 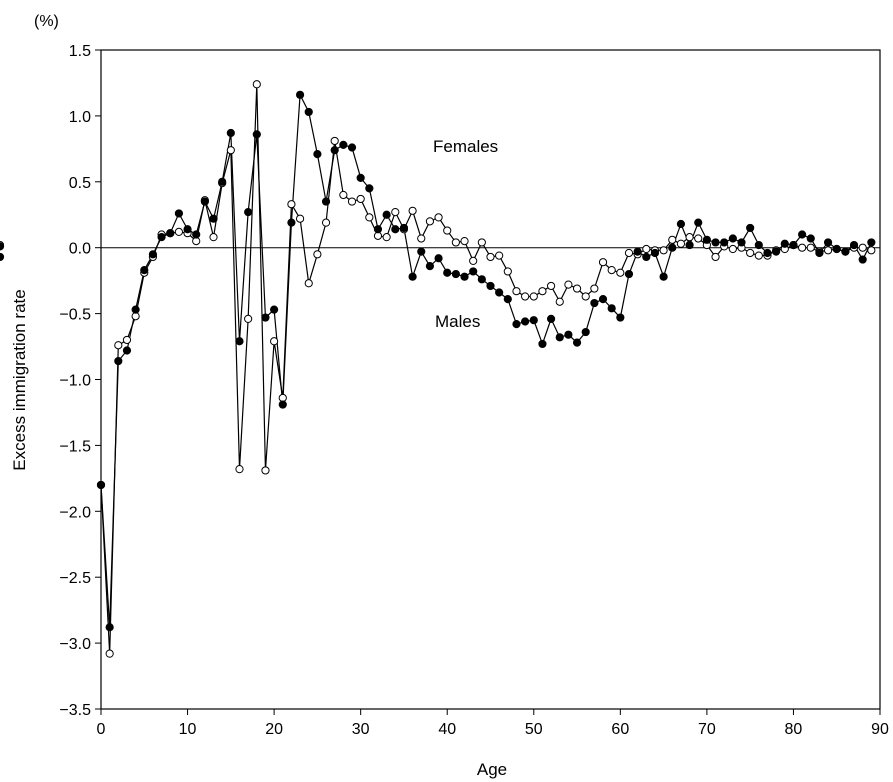 I want to click on y-tick-label: −1.0, so click(x=75, y=381).